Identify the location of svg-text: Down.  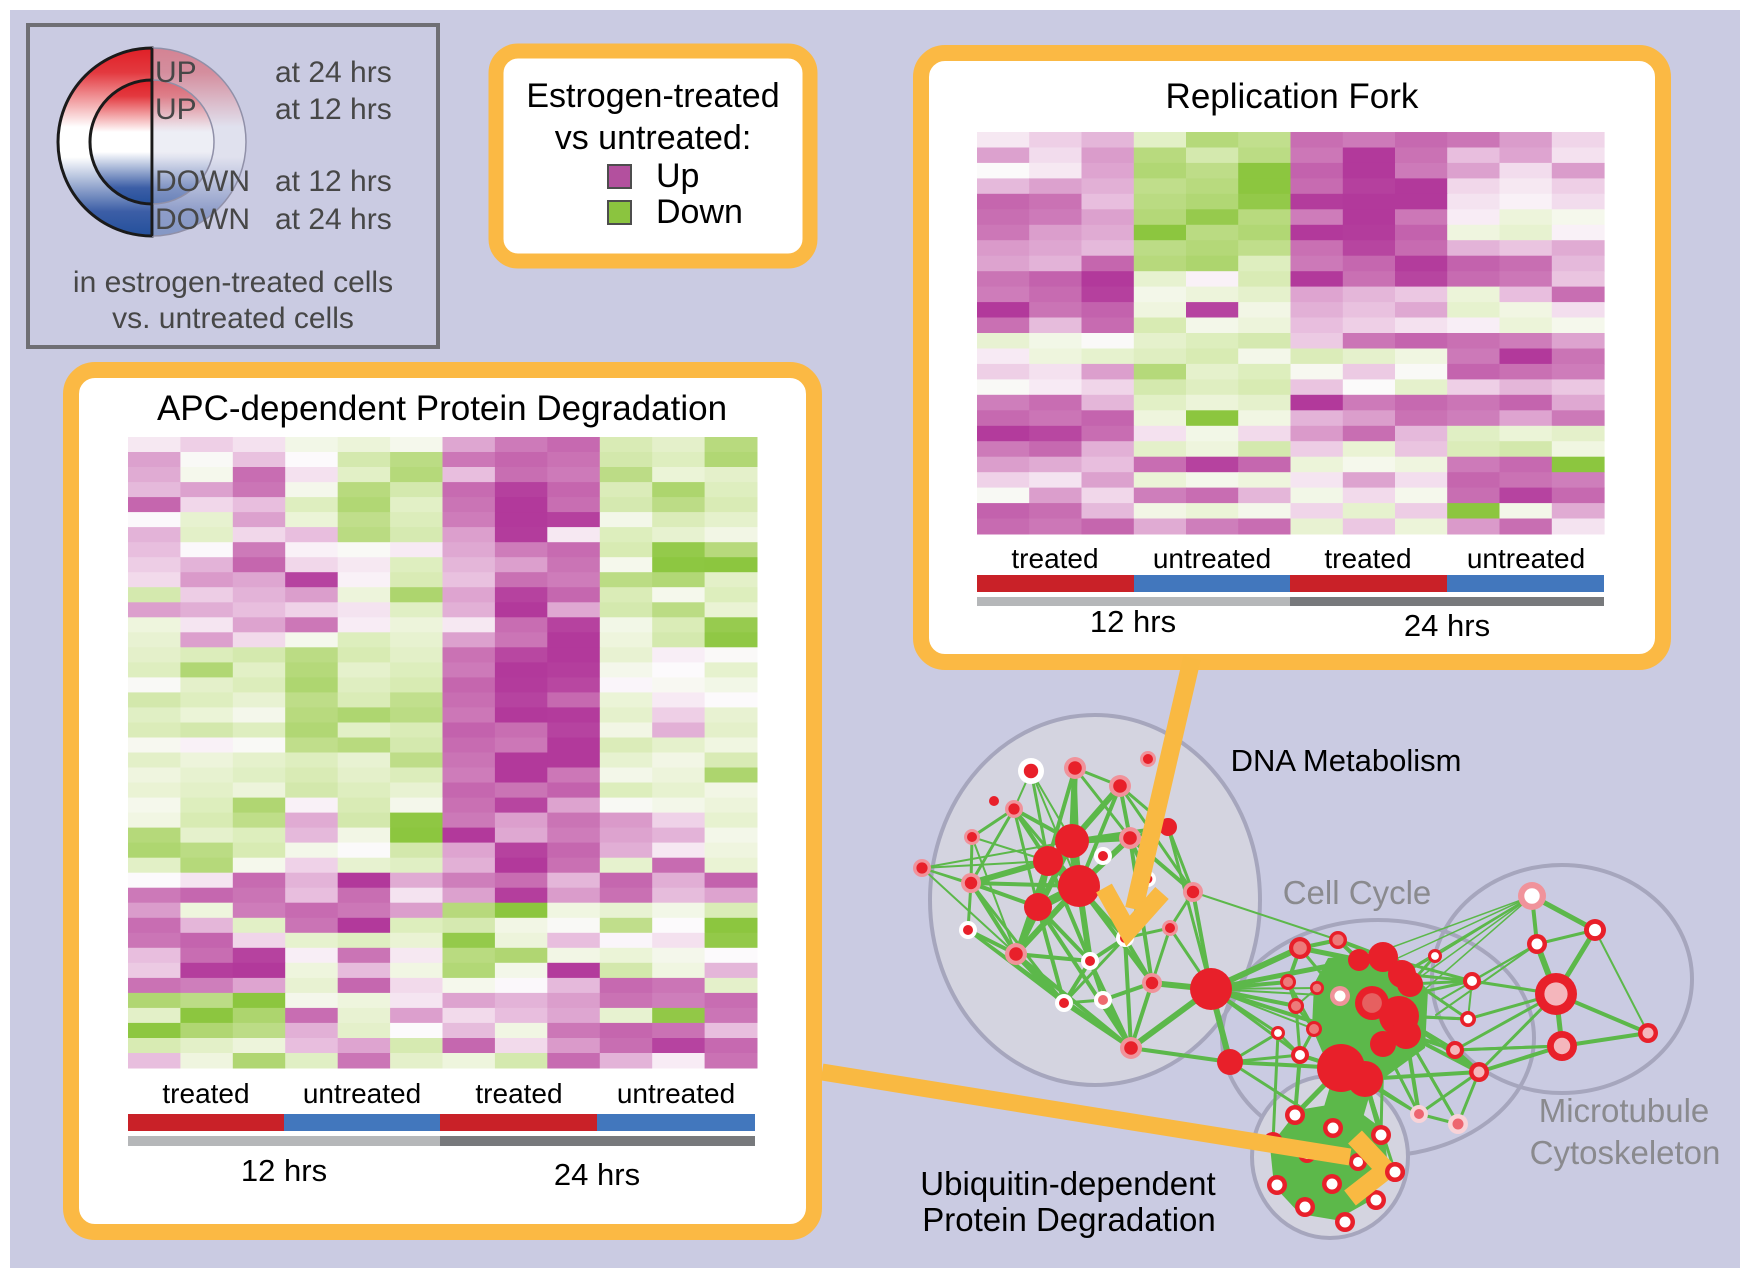
(699, 212).